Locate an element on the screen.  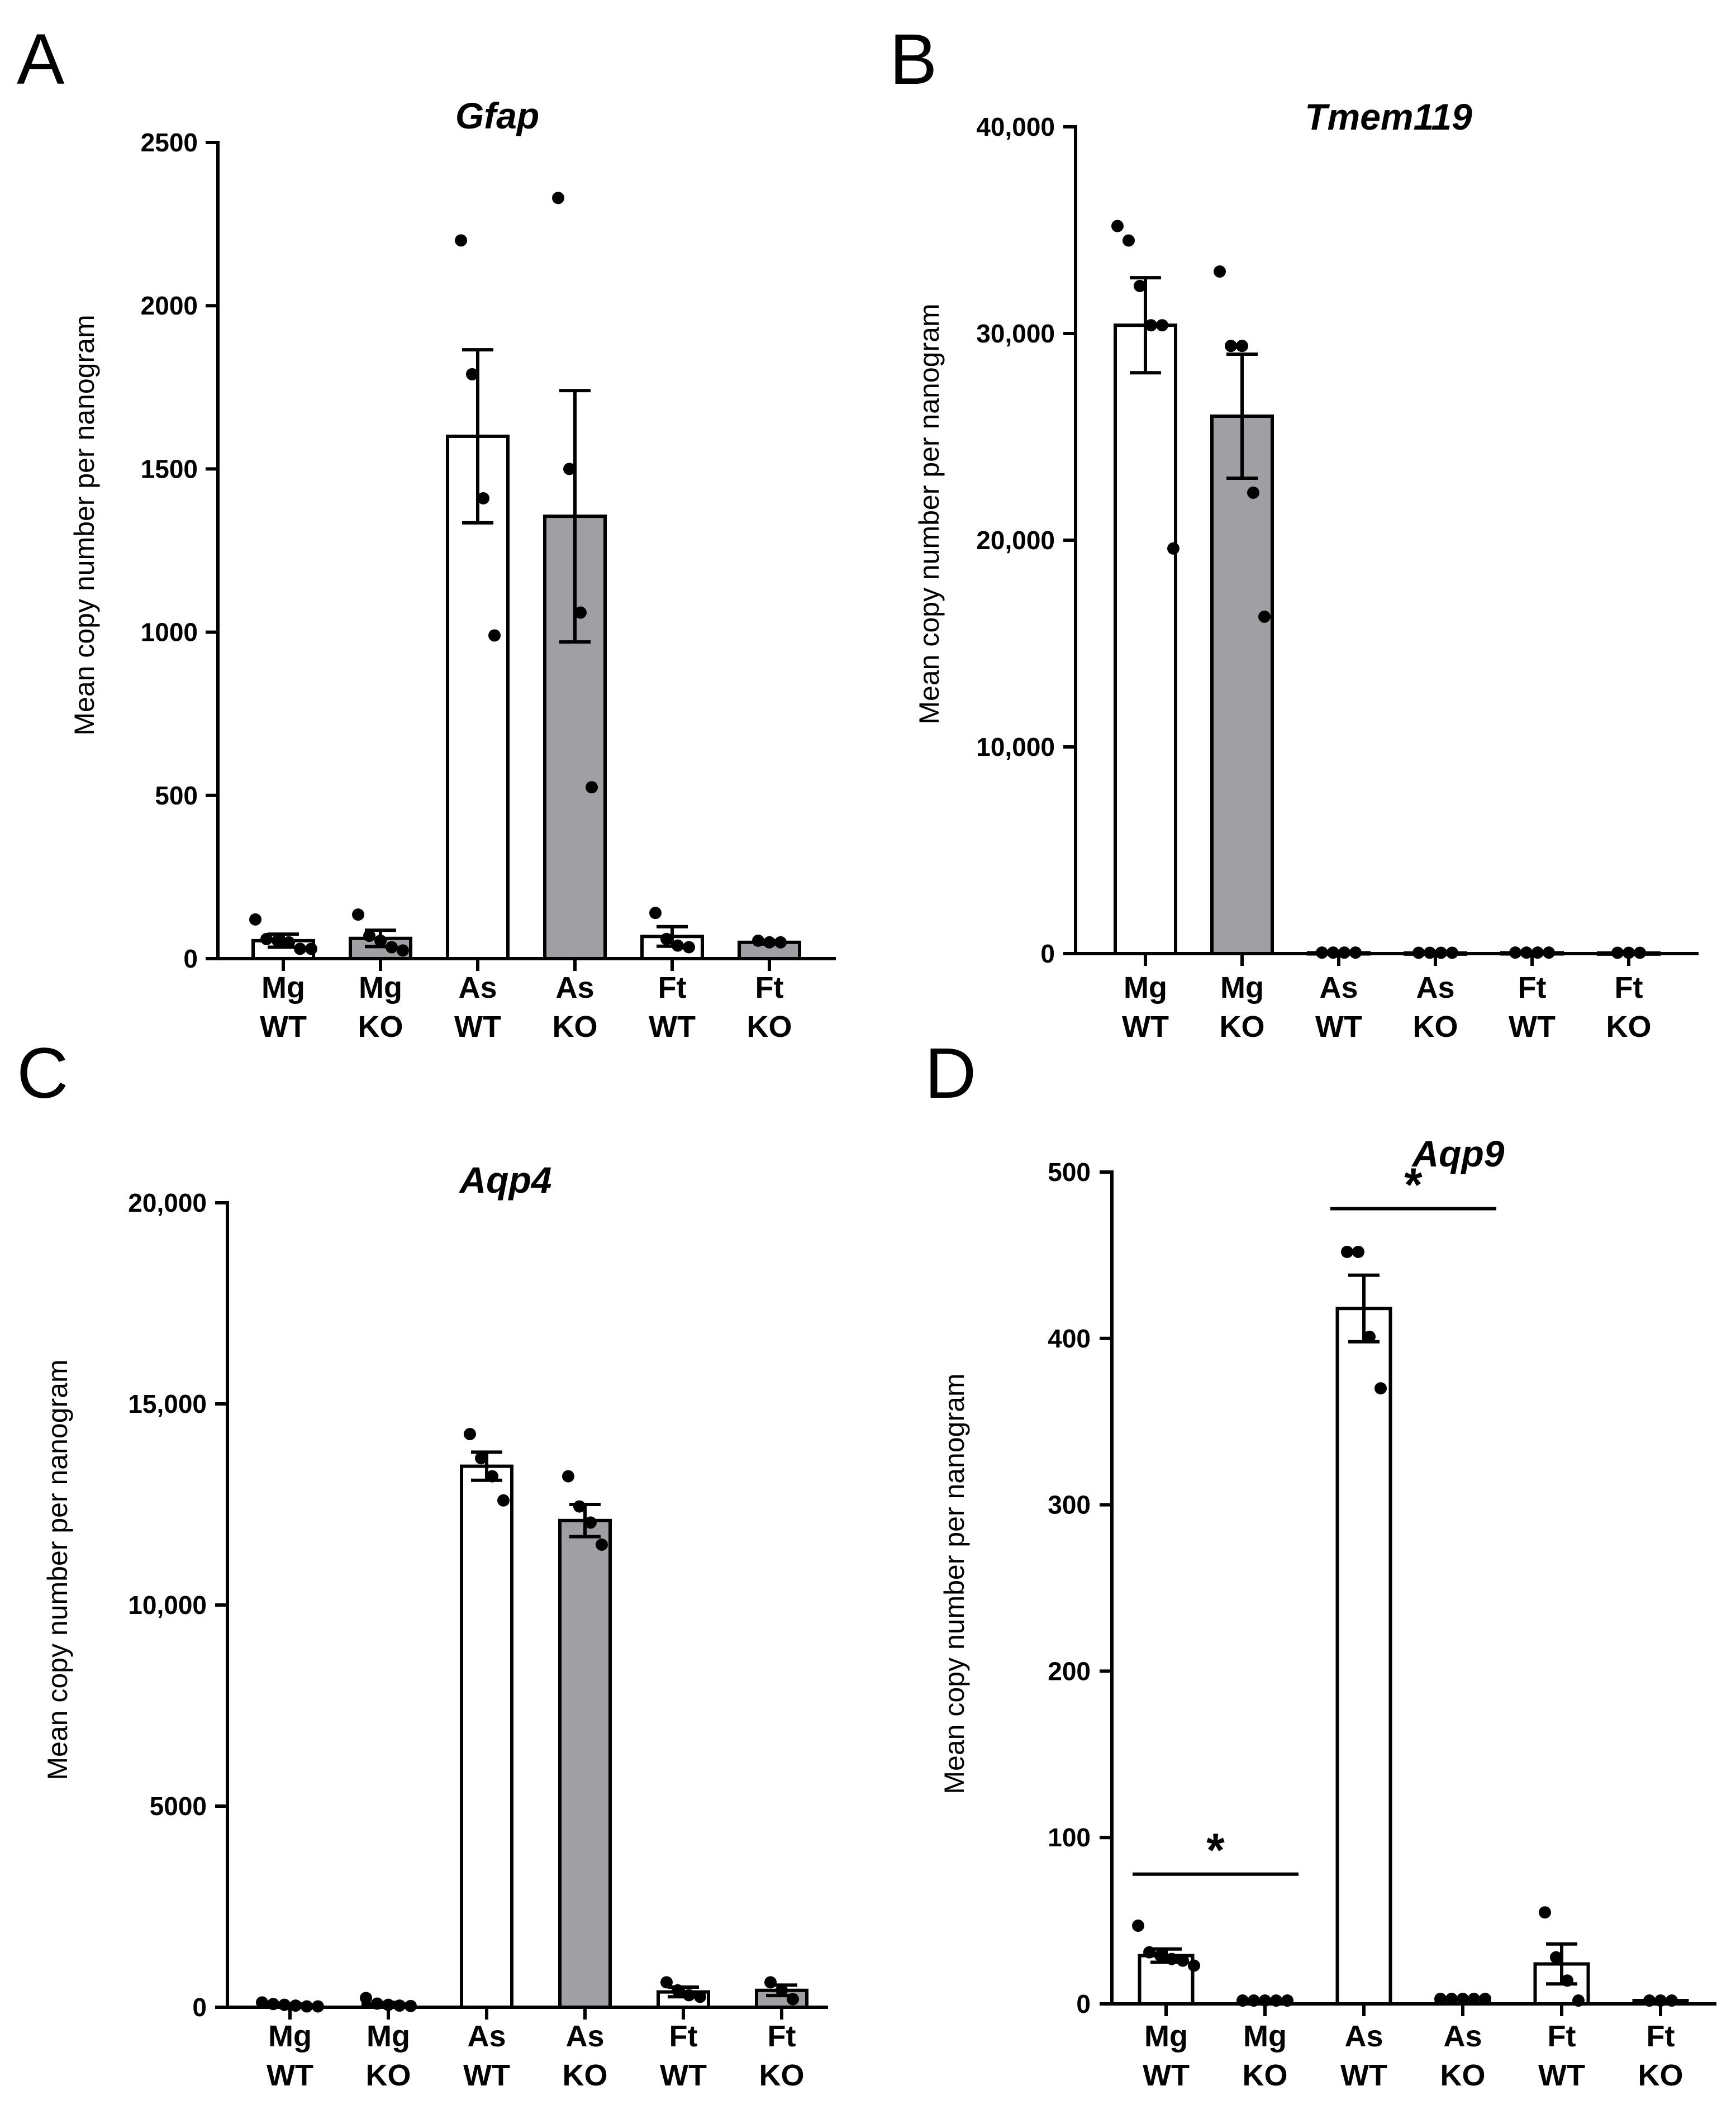
y-tick-label: 30,000 is located at coordinates (1015, 333).